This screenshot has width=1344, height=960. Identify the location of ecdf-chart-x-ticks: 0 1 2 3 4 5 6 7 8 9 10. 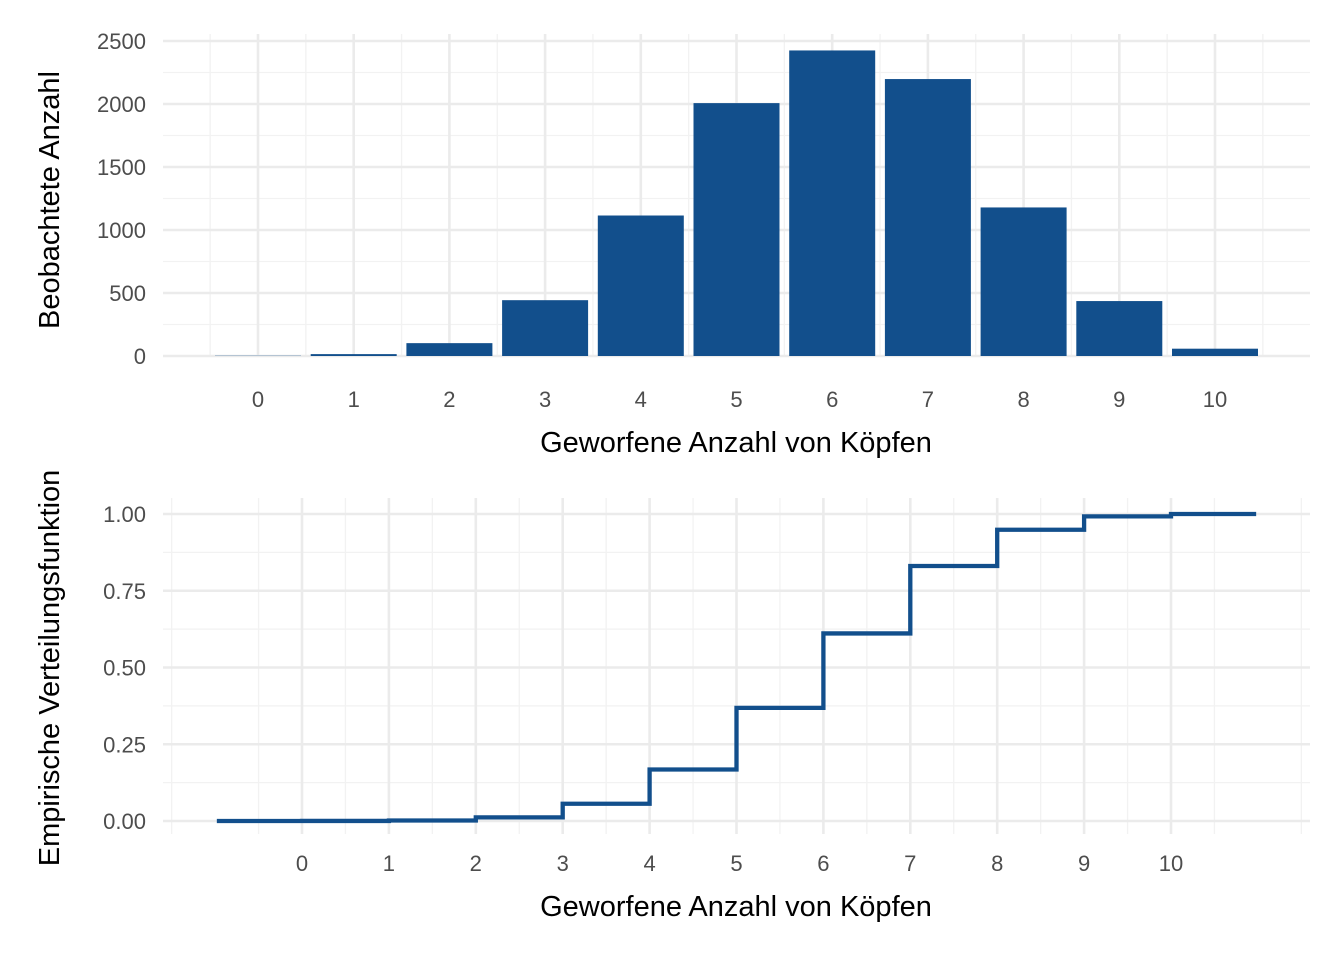
(739, 863).